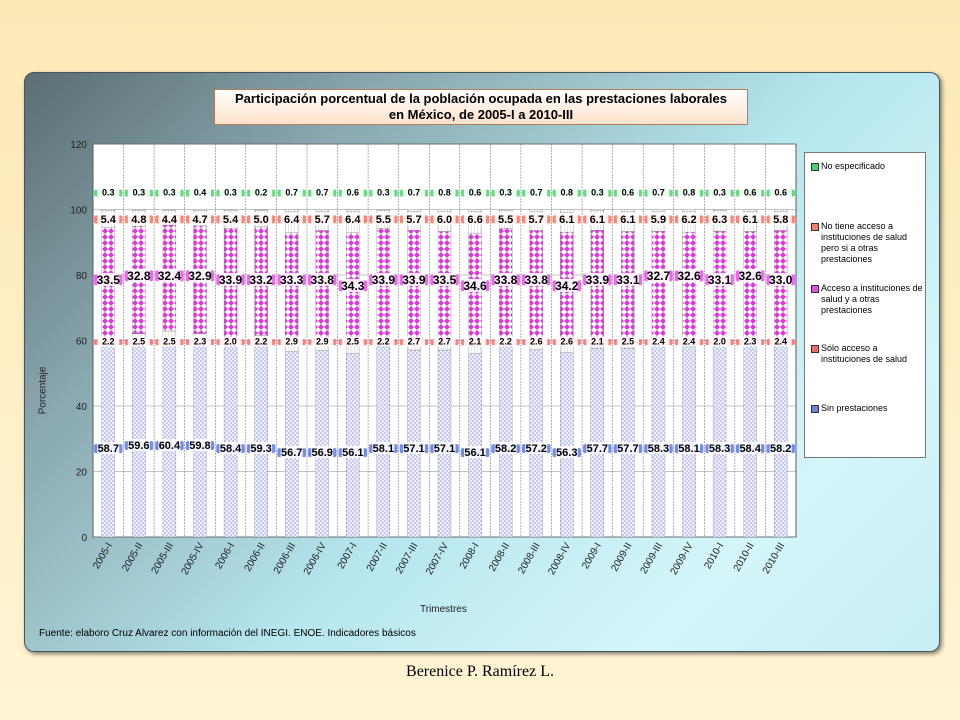 The width and height of the screenshot is (960, 720). What do you see at coordinates (481, 114) in the screenshot?
I see `chart-title-line-2: en México, de 2005-I a 2010-III` at bounding box center [481, 114].